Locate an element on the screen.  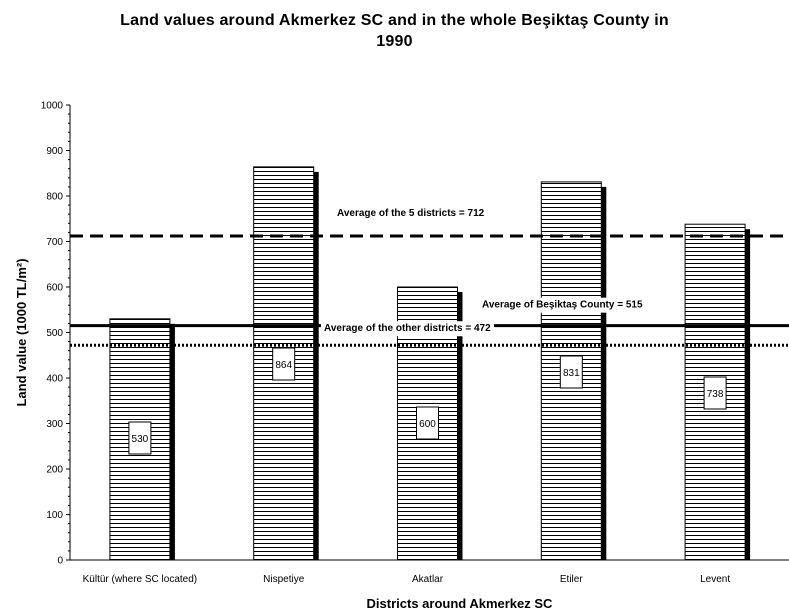
chart-title-line2: 1990 is located at coordinates (394, 41).